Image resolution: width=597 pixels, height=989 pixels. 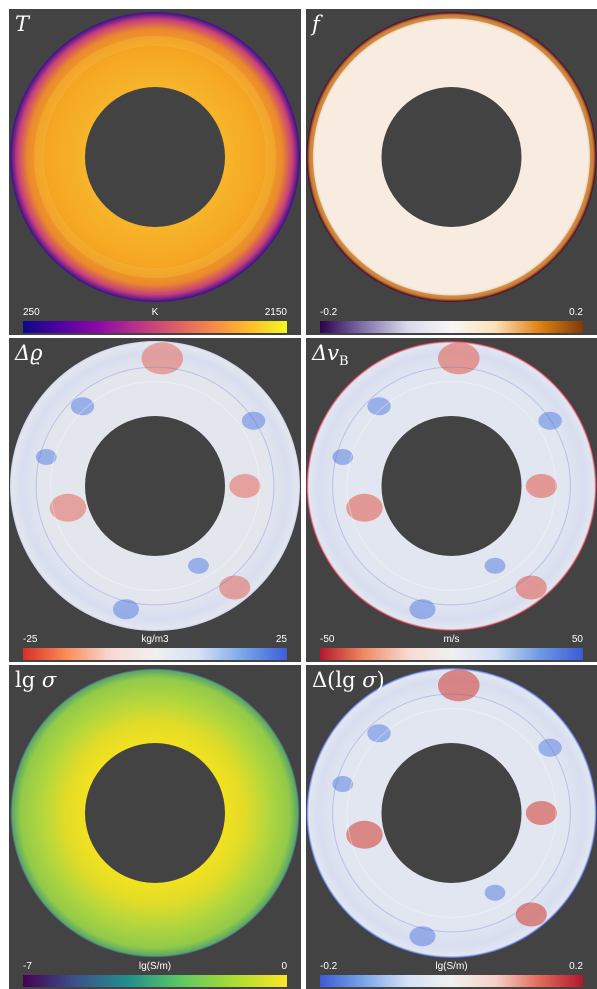 I want to click on panel-title: Δϱ, so click(x=29, y=353).